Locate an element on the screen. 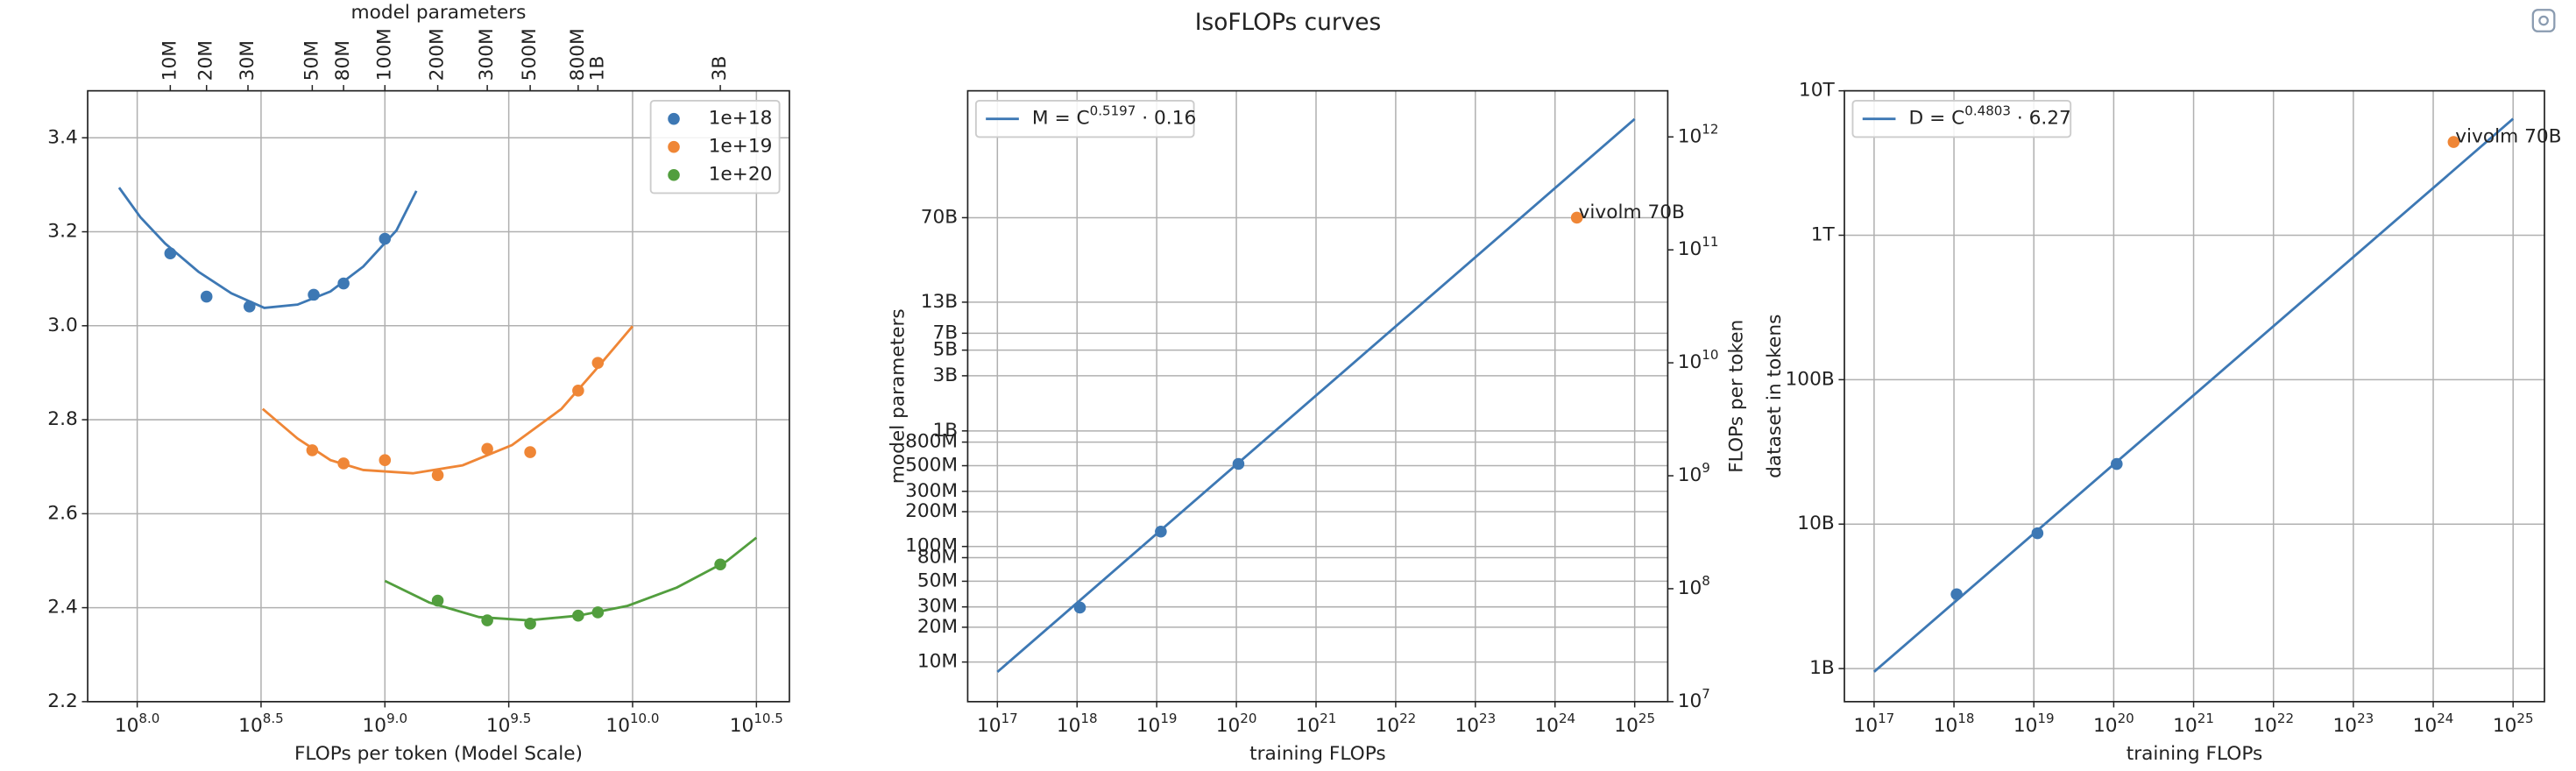  y-tick-label: 3.2 is located at coordinates (62, 232).